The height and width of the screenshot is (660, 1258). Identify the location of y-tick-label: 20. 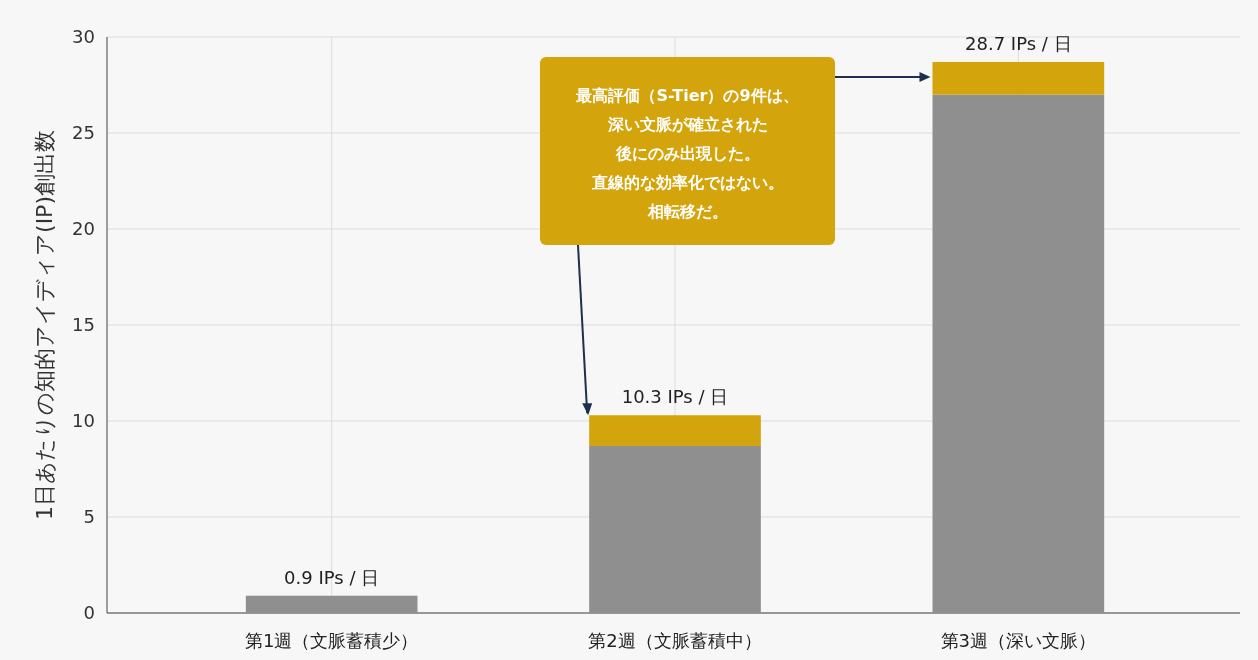
(83, 229).